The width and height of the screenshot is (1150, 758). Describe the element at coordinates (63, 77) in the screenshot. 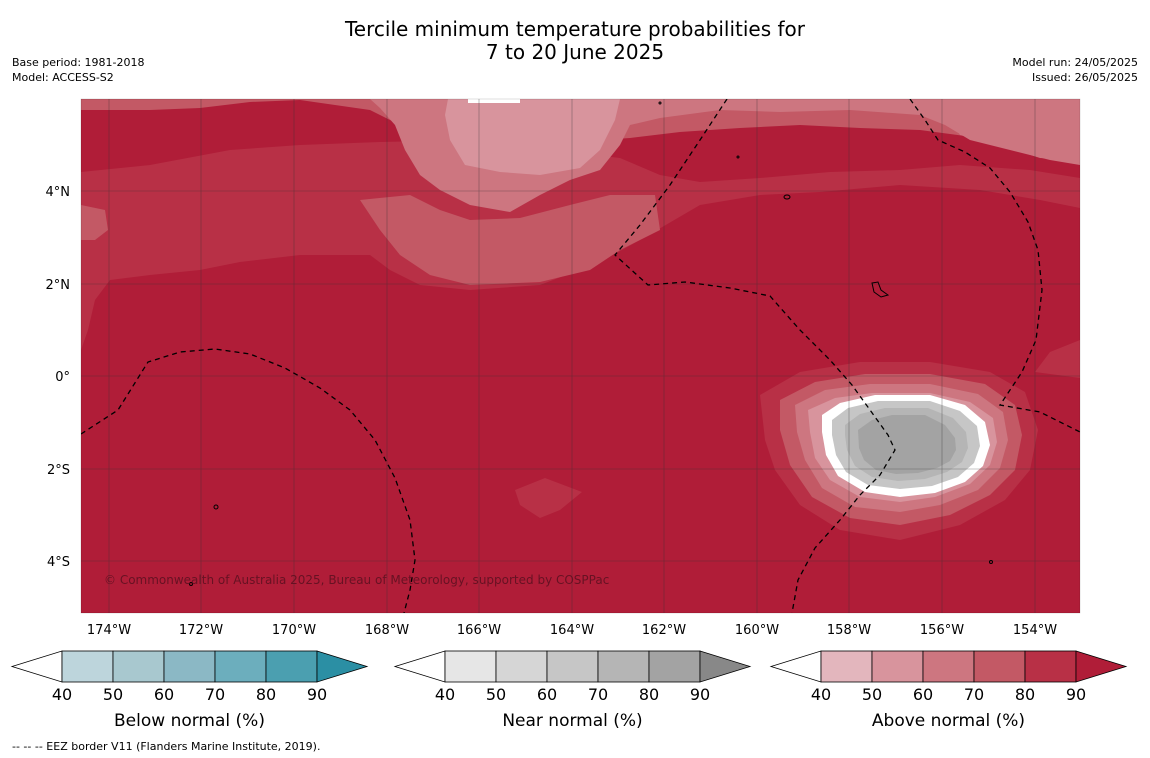

I see `model-text: Model: ACCESS-S2` at that location.